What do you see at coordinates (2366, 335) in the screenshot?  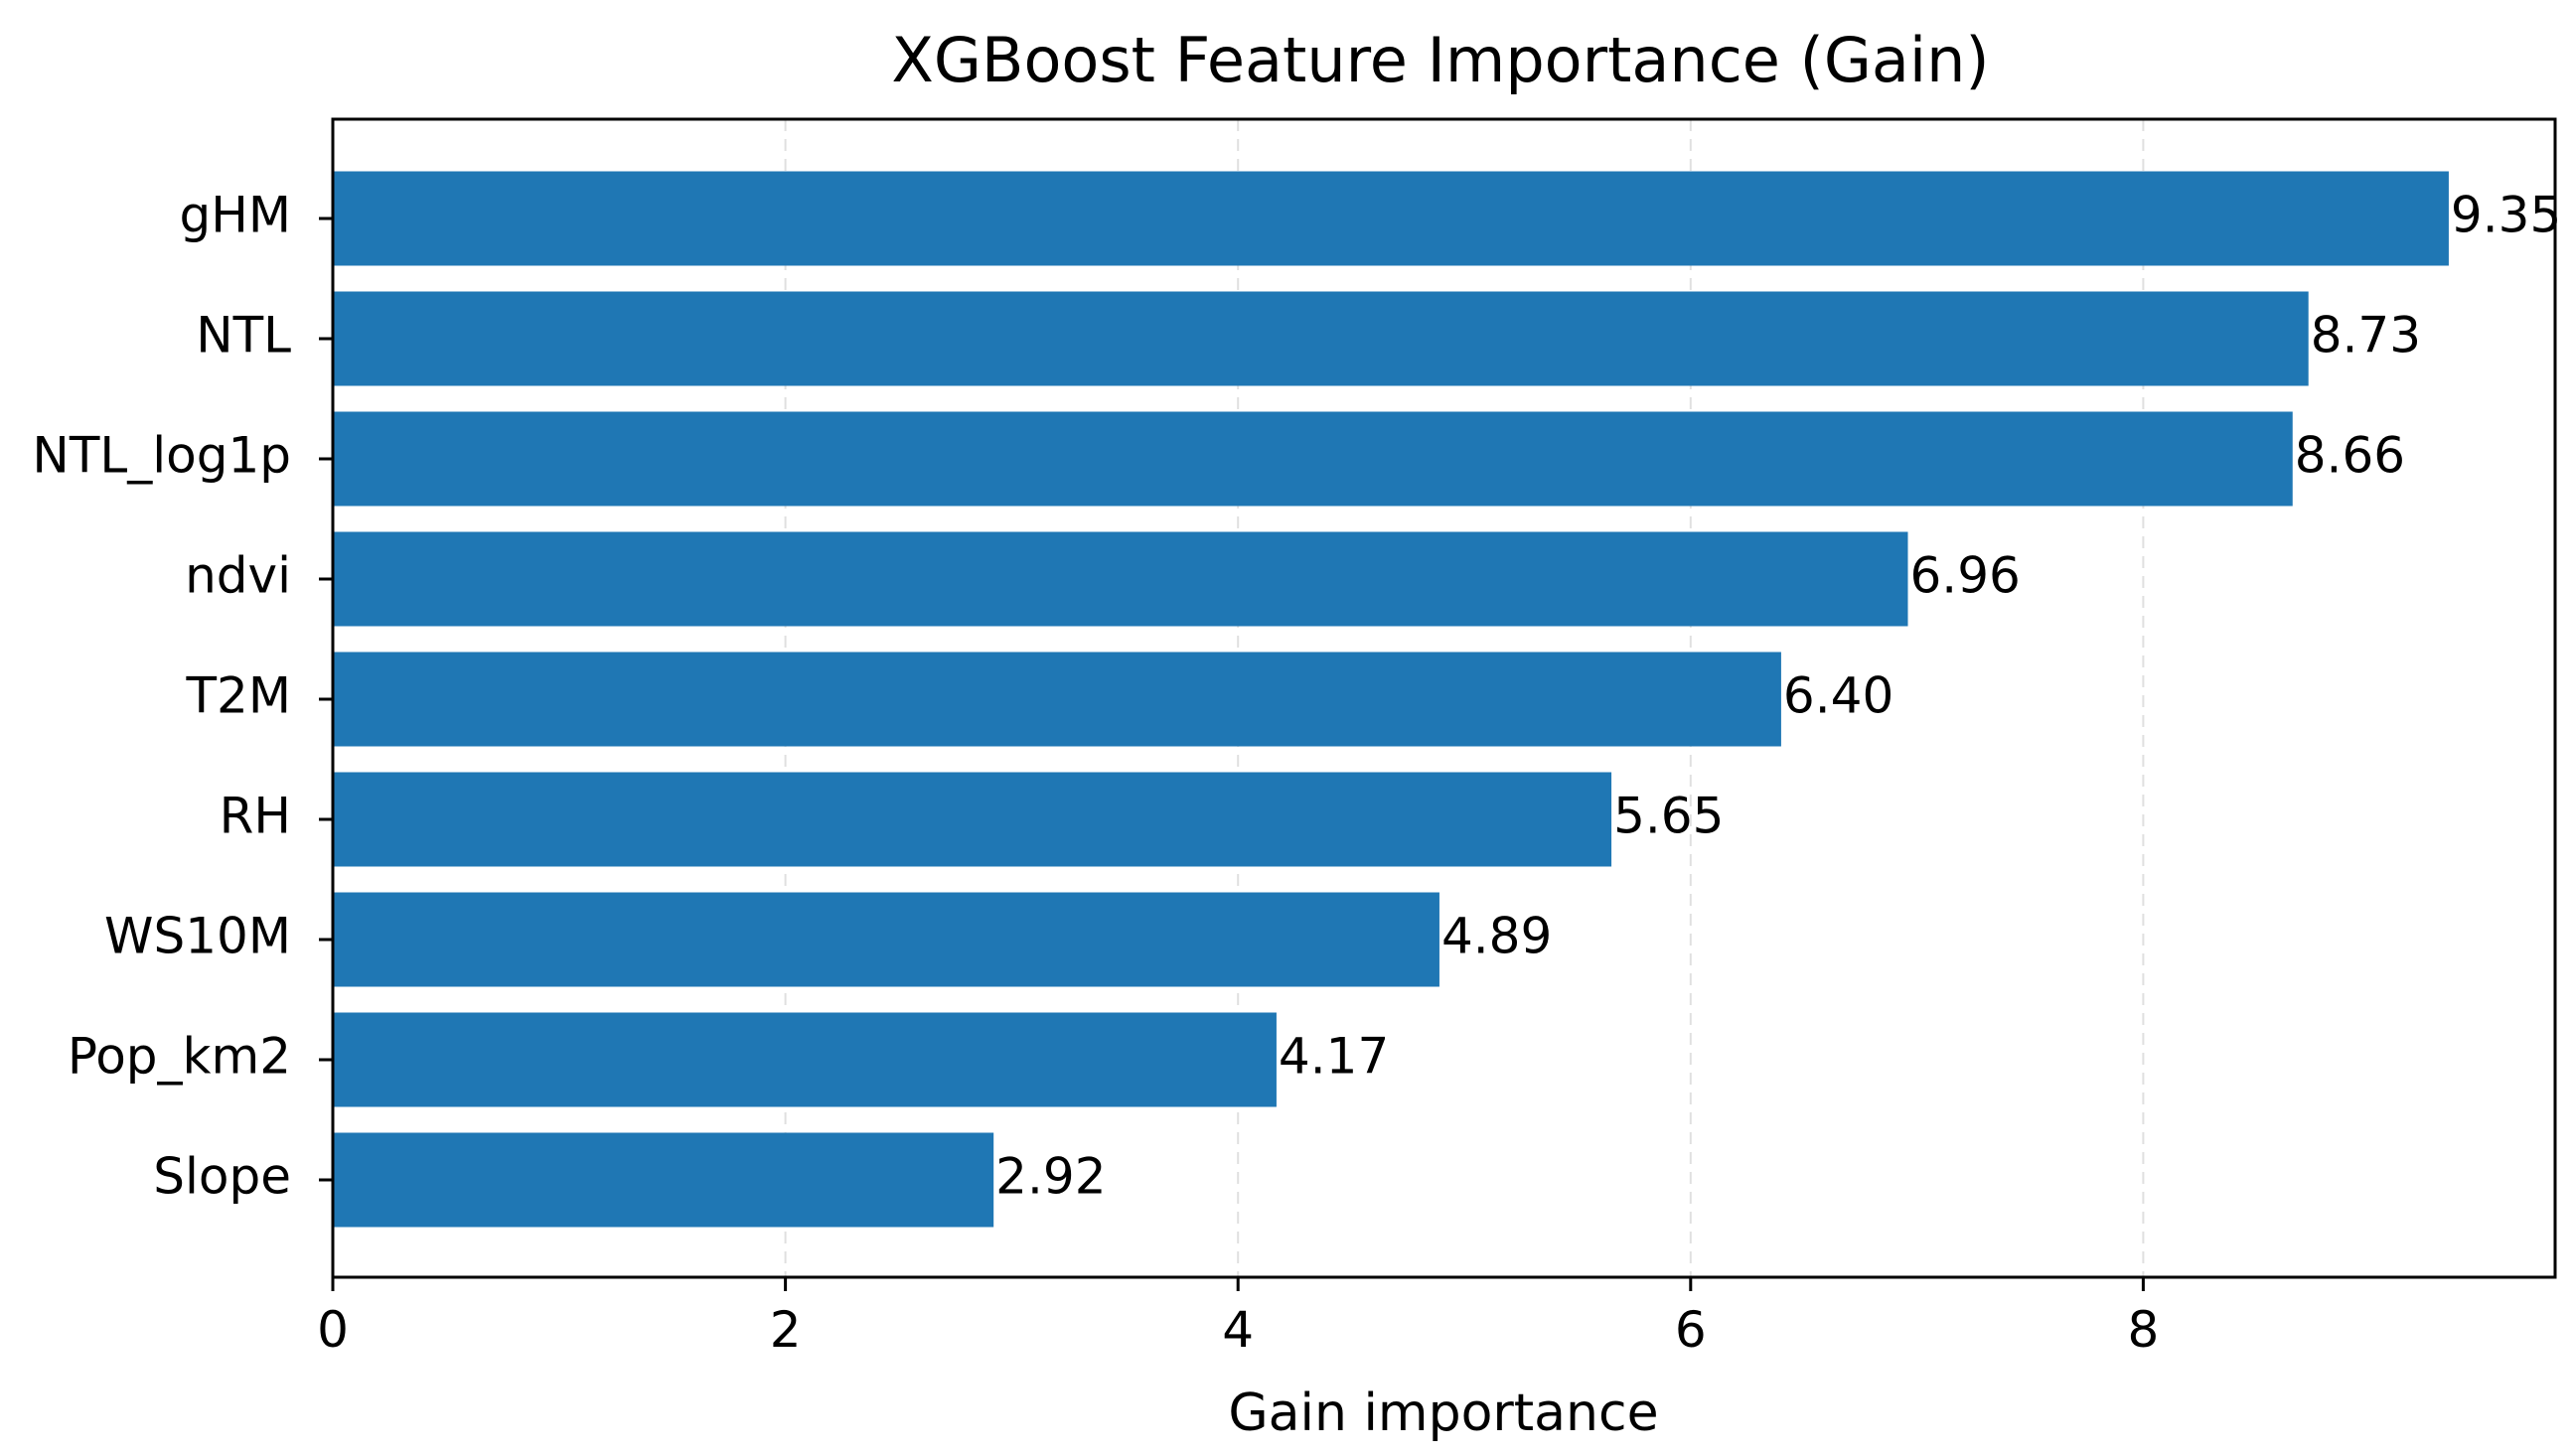 I see `bar-value-label: 8.73` at bounding box center [2366, 335].